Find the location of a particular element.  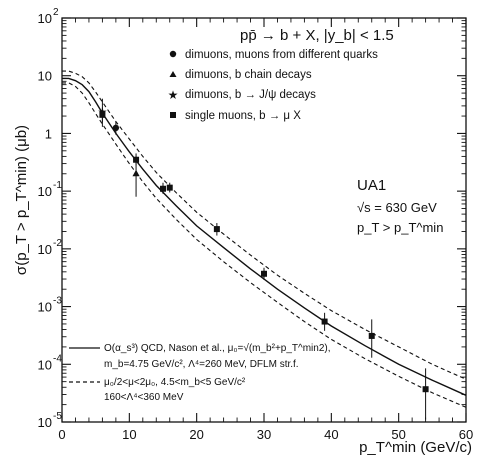

y-tick-exponent: -4 is located at coordinates (57, 358).